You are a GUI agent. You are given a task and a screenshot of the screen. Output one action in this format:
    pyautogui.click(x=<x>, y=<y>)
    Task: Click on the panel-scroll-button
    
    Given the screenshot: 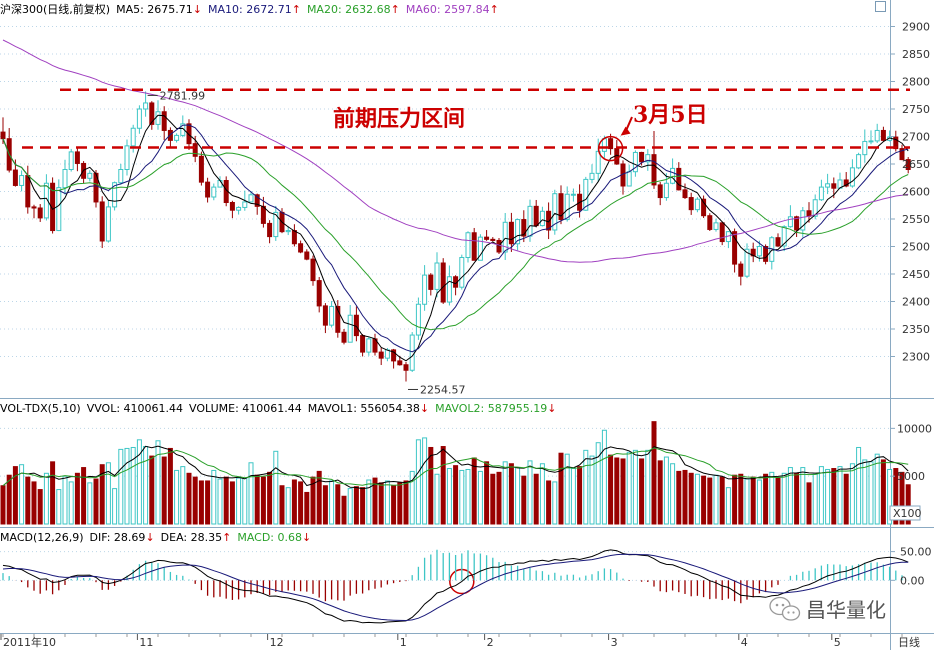 What is the action you would take?
    pyautogui.click(x=880, y=6)
    